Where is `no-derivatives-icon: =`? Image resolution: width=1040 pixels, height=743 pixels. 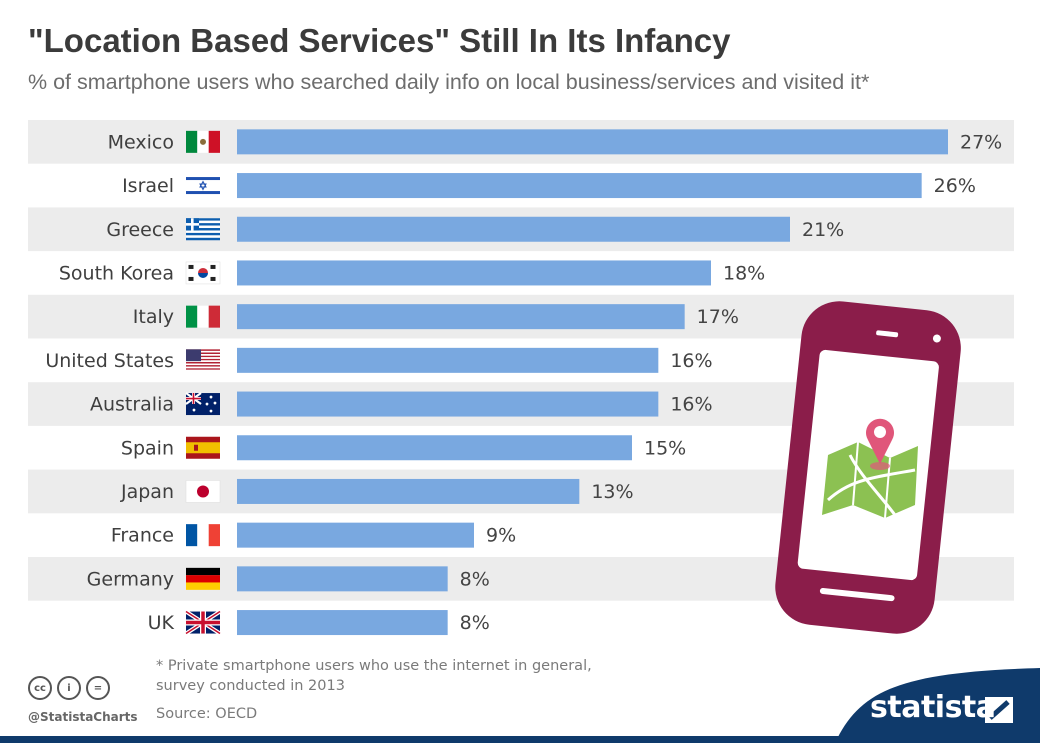
no-derivatives-icon: = is located at coordinates (98, 688).